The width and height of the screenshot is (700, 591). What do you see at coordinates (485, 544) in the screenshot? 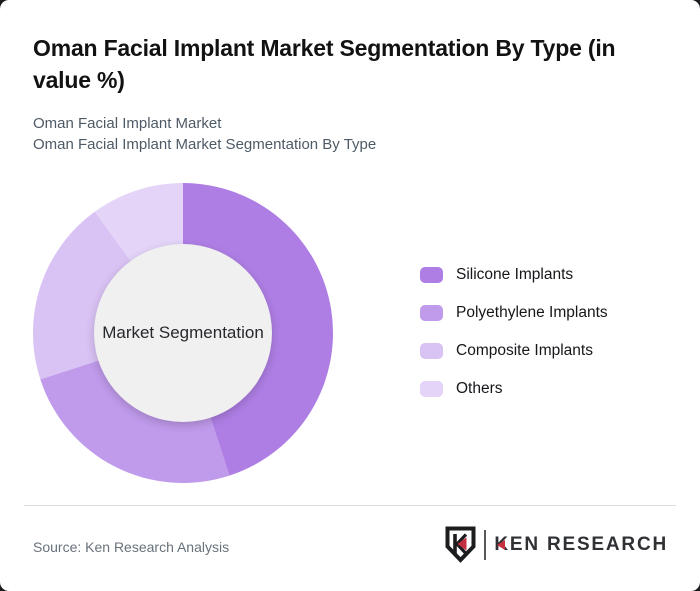
I see `logo-divider-bar` at bounding box center [485, 544].